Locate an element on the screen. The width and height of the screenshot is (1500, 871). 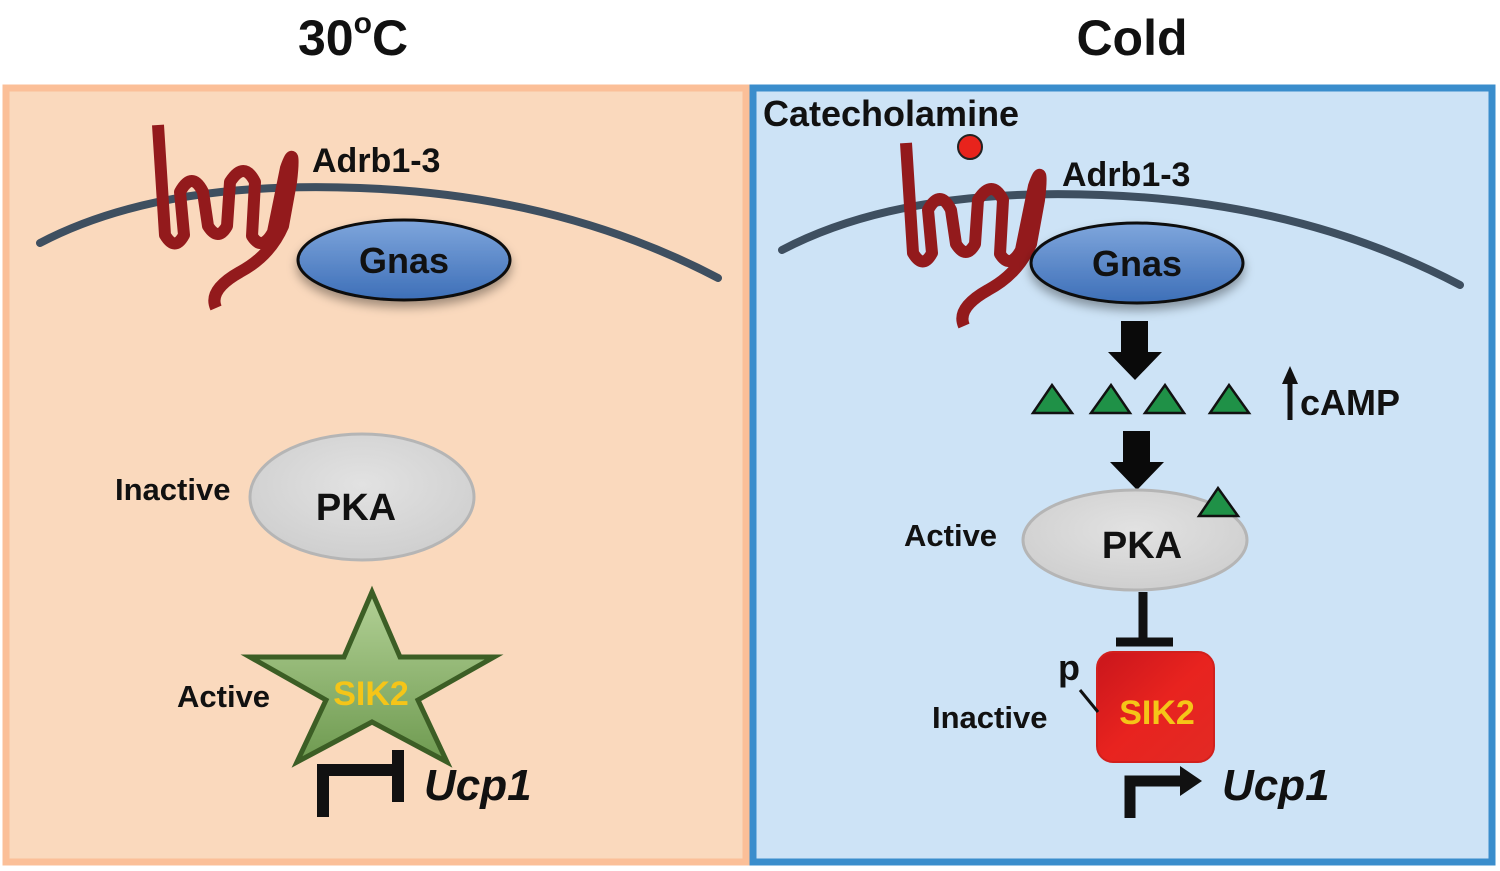
sik2-star is located at coordinates (372, 676).